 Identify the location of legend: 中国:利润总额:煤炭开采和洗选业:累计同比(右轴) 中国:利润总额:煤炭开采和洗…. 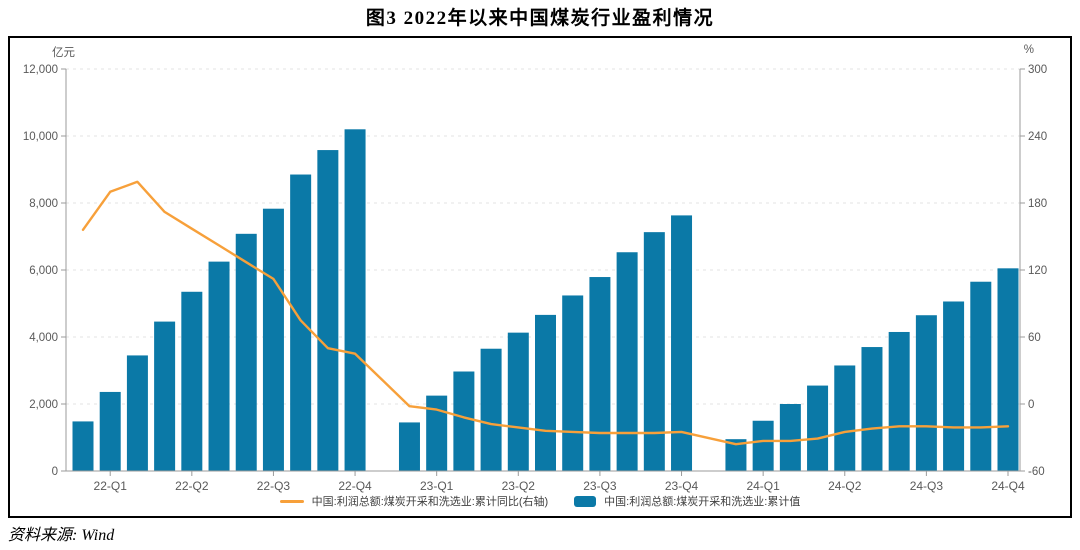
(540, 501).